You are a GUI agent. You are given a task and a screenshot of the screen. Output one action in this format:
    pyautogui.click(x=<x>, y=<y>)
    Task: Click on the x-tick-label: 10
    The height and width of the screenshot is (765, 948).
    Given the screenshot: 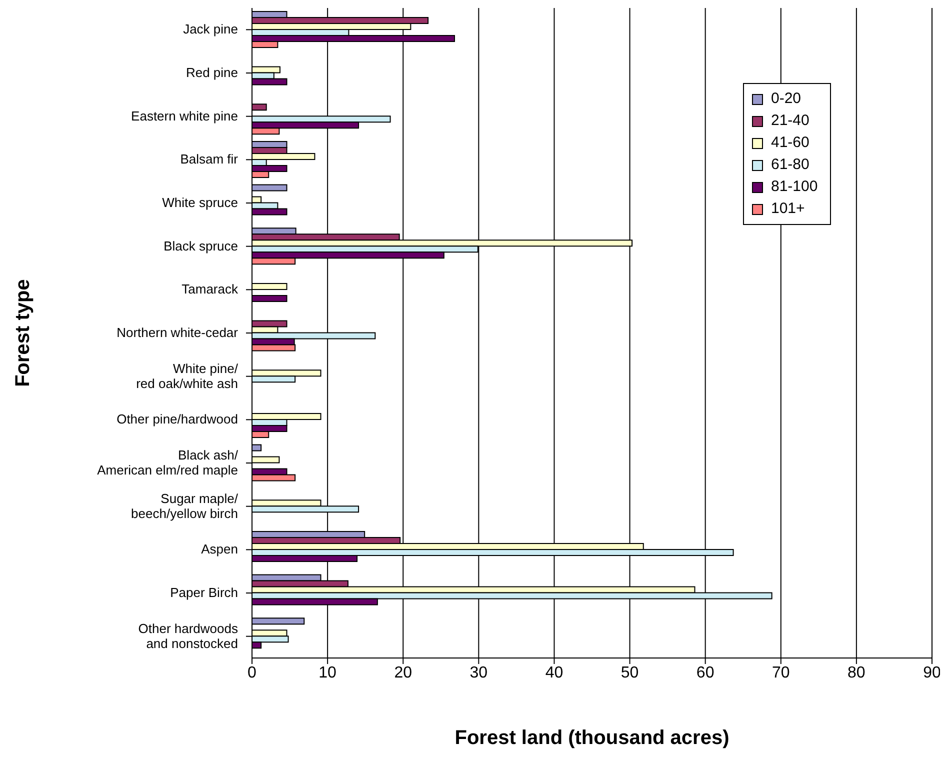 What is the action you would take?
    pyautogui.click(x=327, y=673)
    